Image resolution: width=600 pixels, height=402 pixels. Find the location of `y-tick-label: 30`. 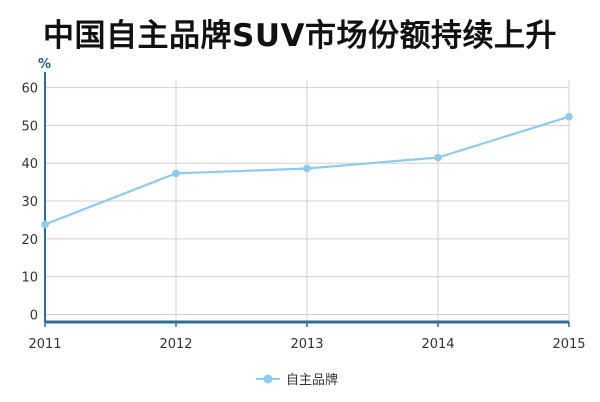

y-tick-label: 30 is located at coordinates (29, 202).